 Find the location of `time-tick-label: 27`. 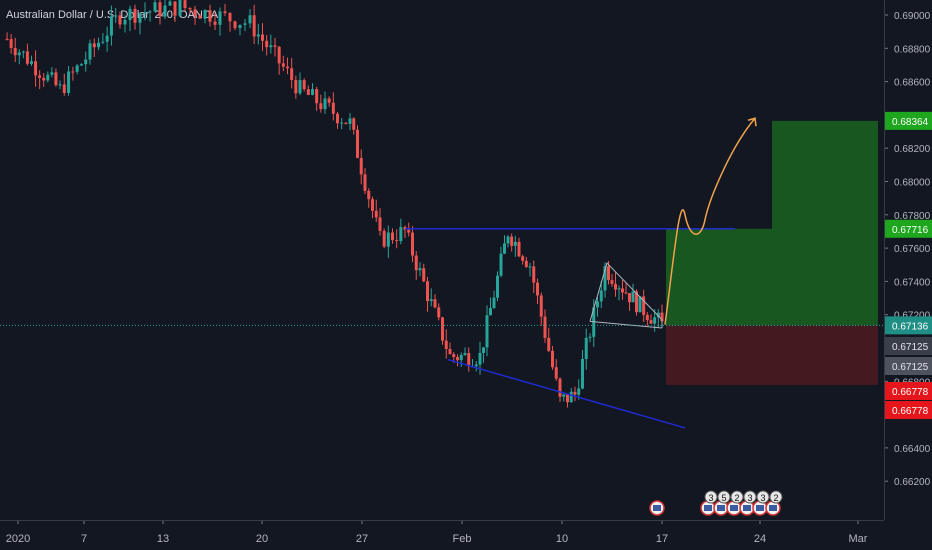

time-tick-label: 27 is located at coordinates (362, 539).